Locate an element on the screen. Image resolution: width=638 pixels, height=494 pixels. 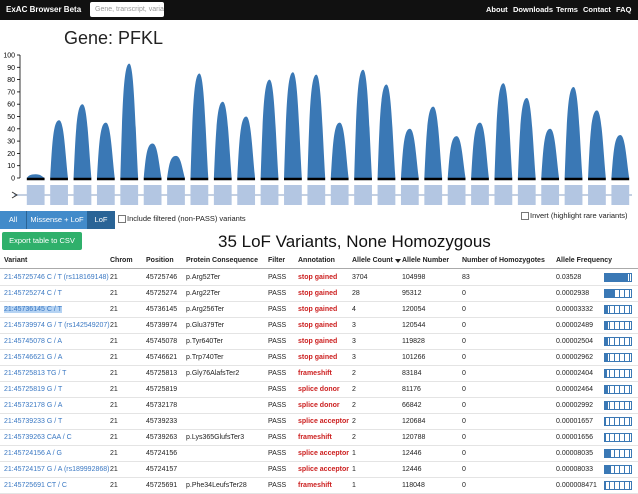
column-header: Annotation is located at coordinates (316, 260).